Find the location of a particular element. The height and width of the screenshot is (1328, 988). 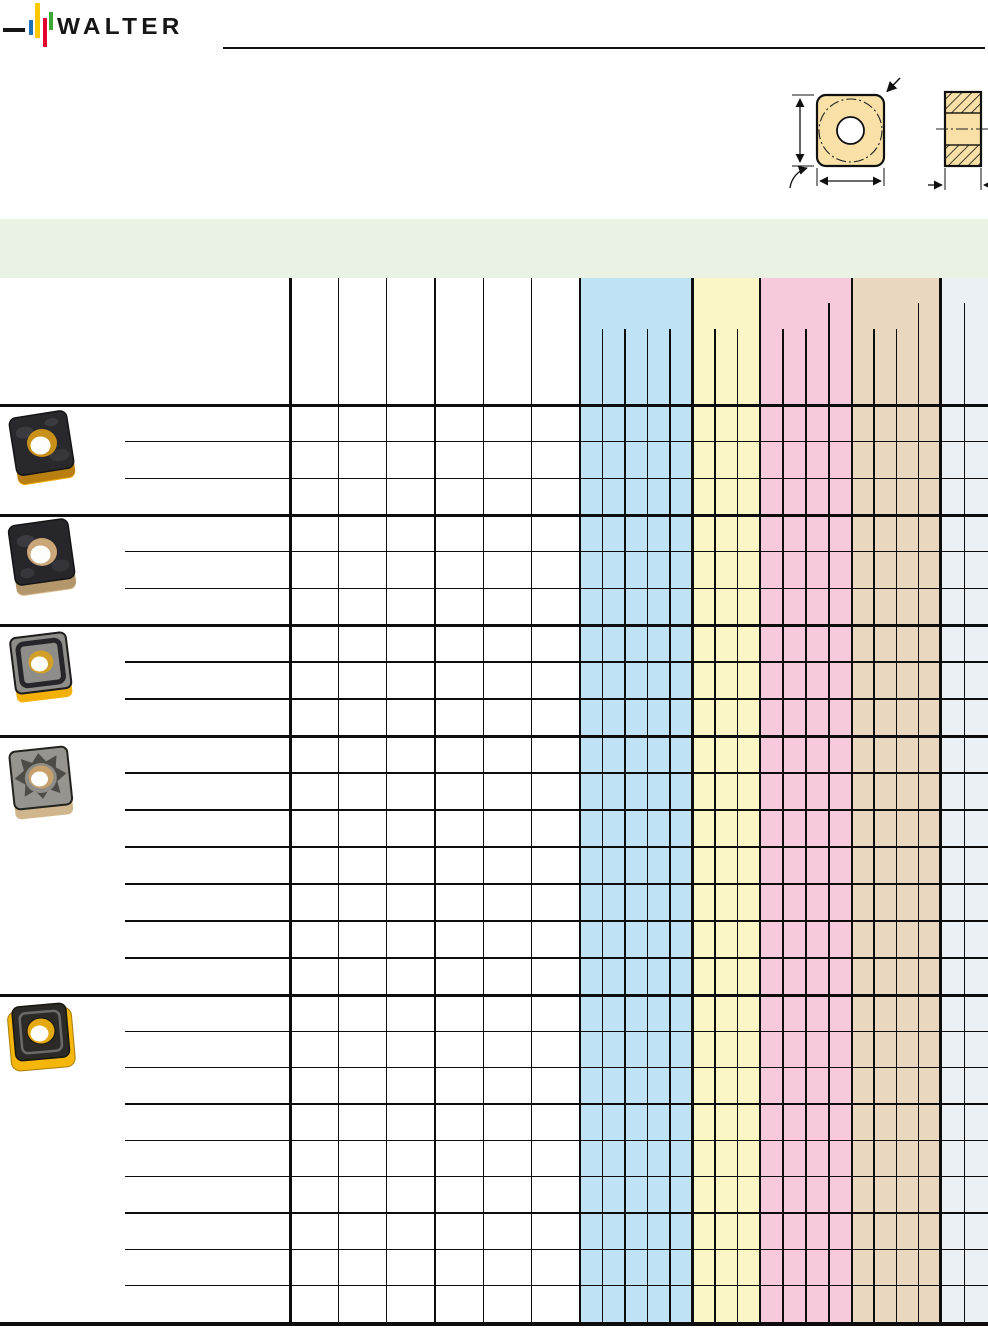

column-fill-yellow-group is located at coordinates (726, 802).